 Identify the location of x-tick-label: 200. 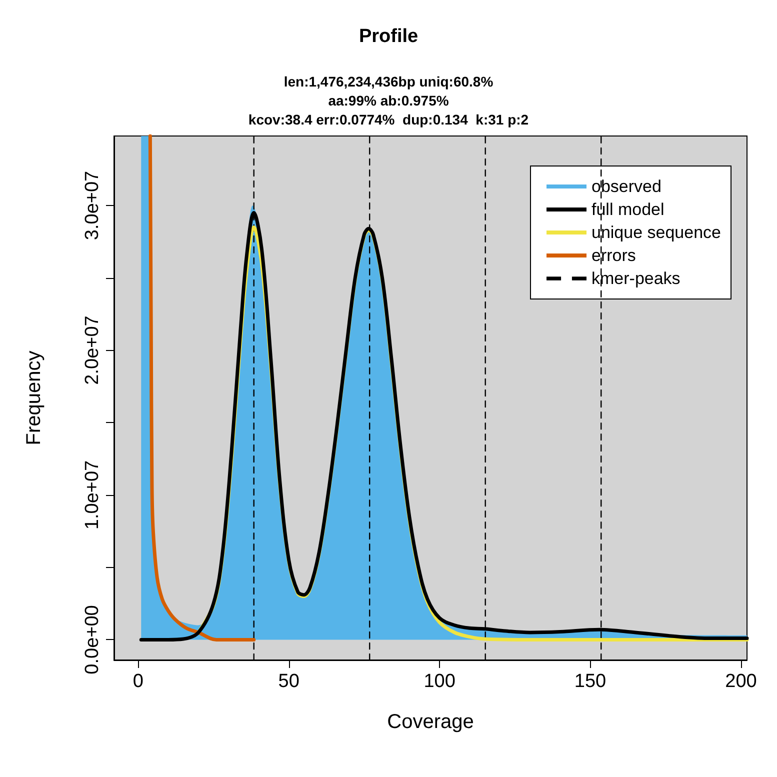
(741, 681).